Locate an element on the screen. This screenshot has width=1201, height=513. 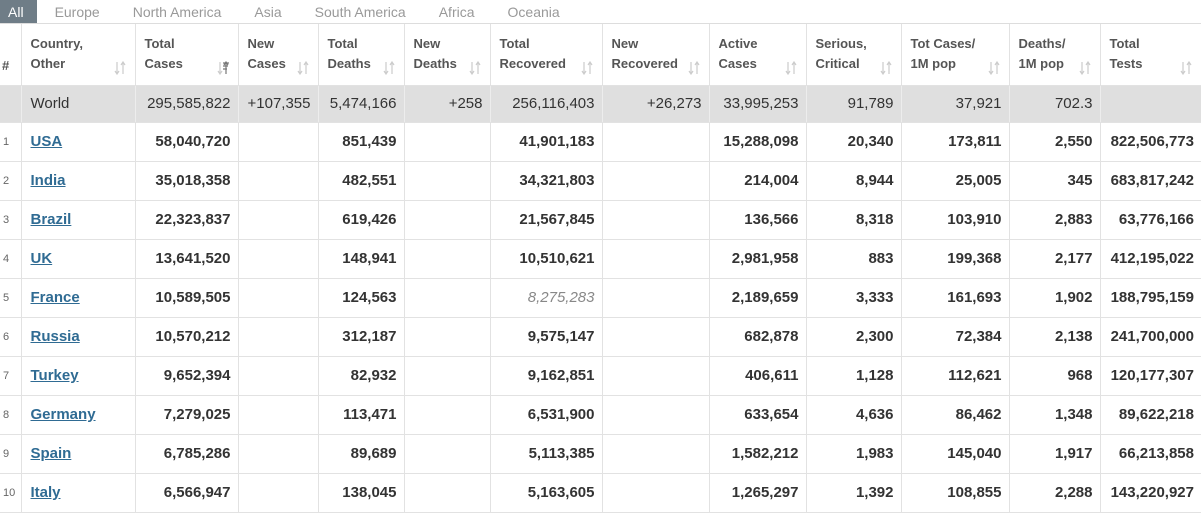
column-header-total-deaths: Total Deaths is located at coordinates (361, 55).